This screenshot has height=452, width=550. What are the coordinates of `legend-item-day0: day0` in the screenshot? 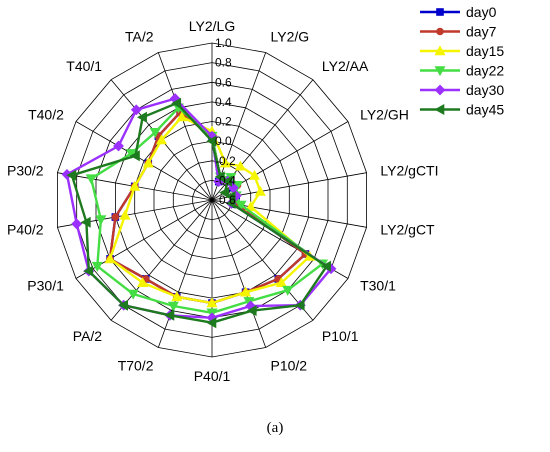 It's located at (458, 12).